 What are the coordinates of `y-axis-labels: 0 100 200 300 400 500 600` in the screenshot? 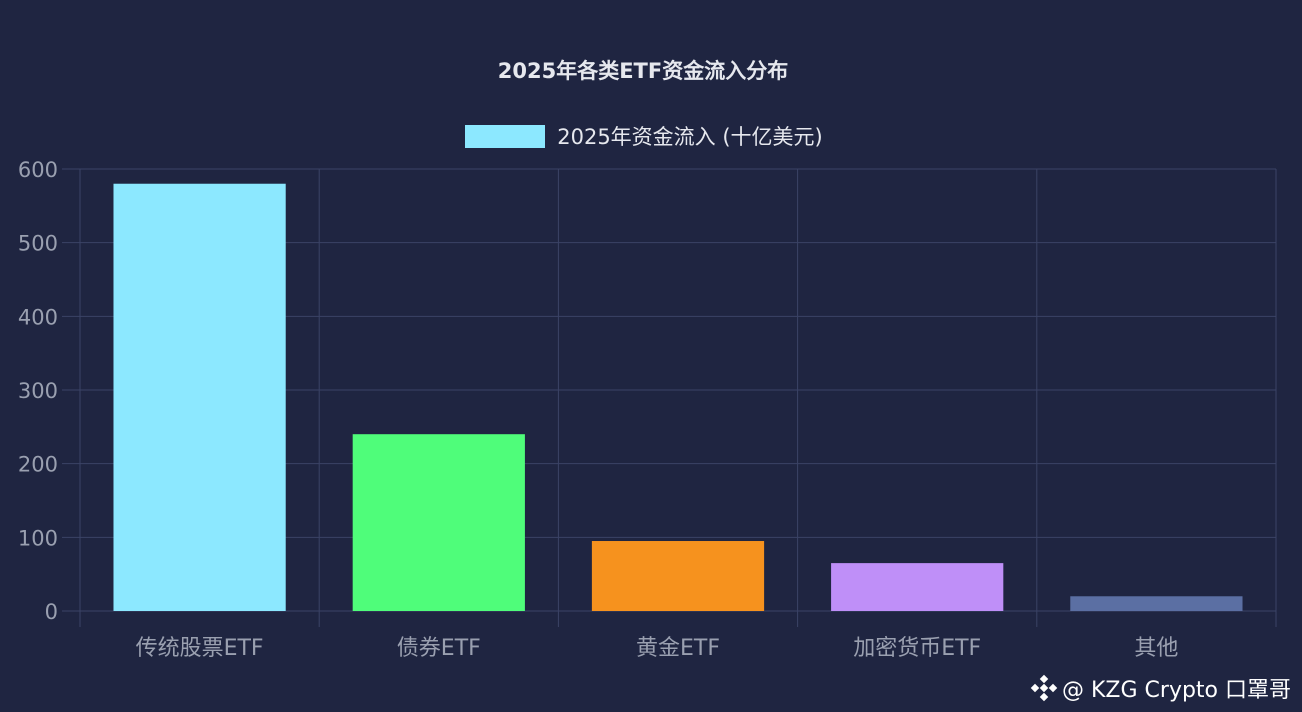 It's located at (38, 391).